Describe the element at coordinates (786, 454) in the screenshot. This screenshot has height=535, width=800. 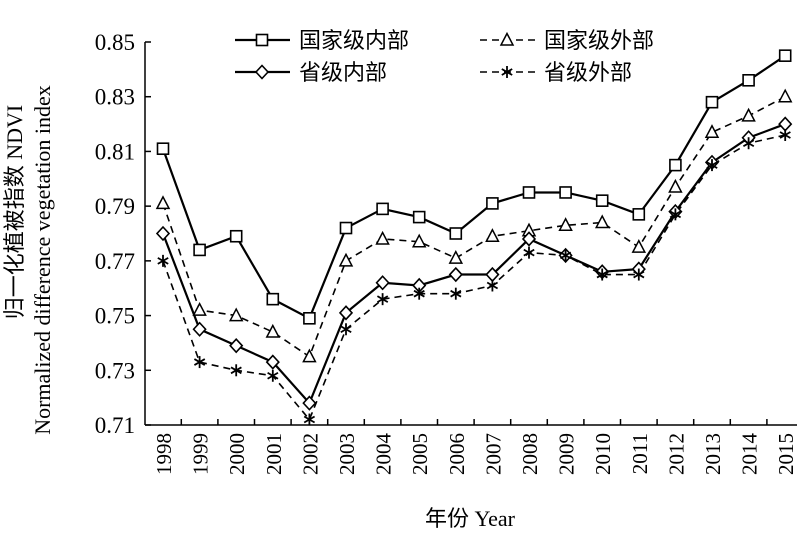
I see `x-tick-label: 2015` at that location.